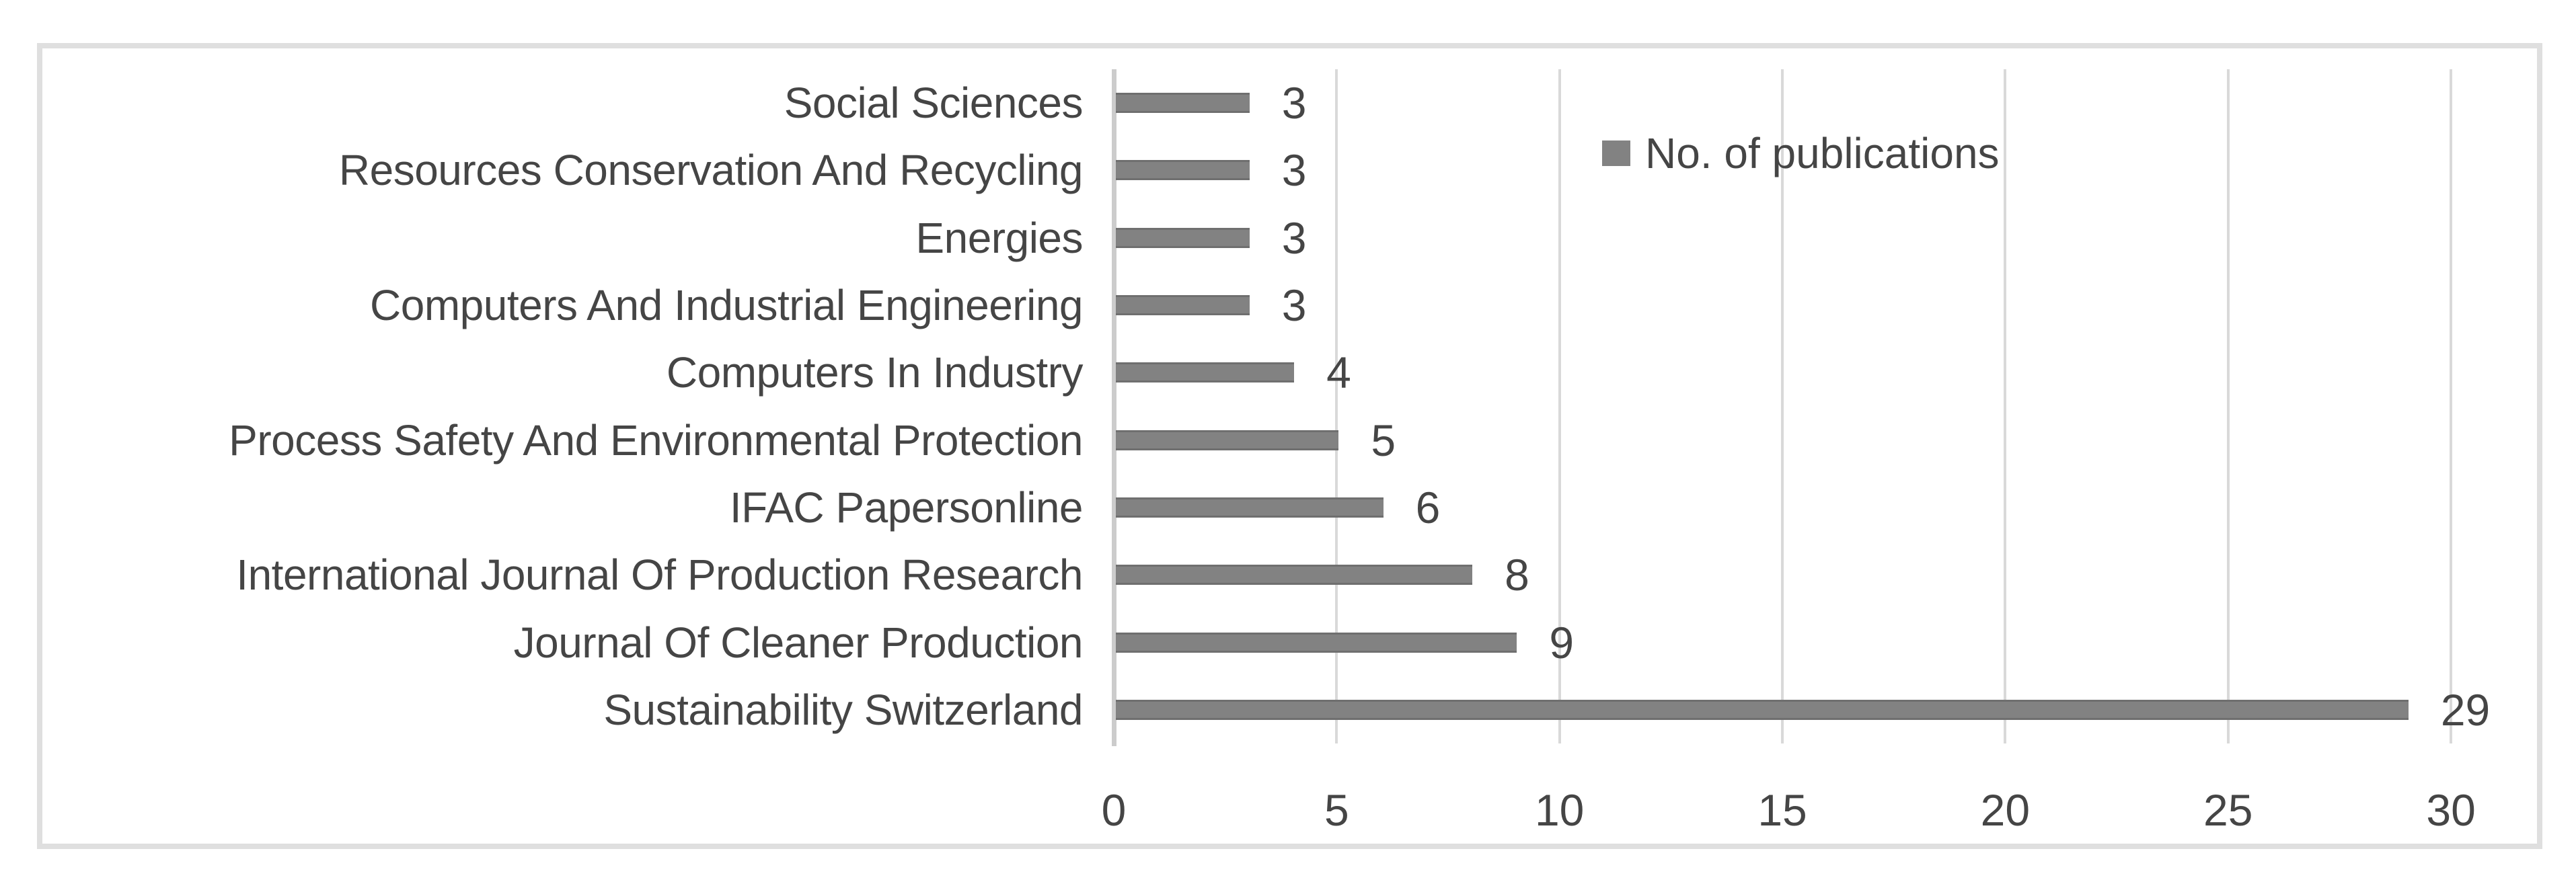  I want to click on legend-marker-icon, so click(1616, 153).